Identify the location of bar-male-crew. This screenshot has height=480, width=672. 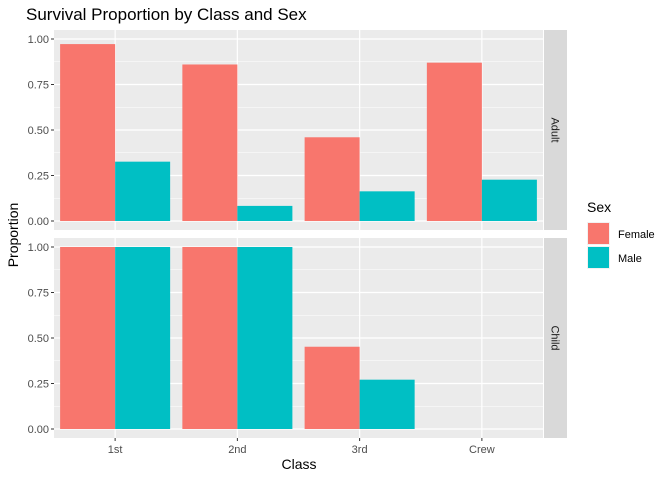
(509, 200).